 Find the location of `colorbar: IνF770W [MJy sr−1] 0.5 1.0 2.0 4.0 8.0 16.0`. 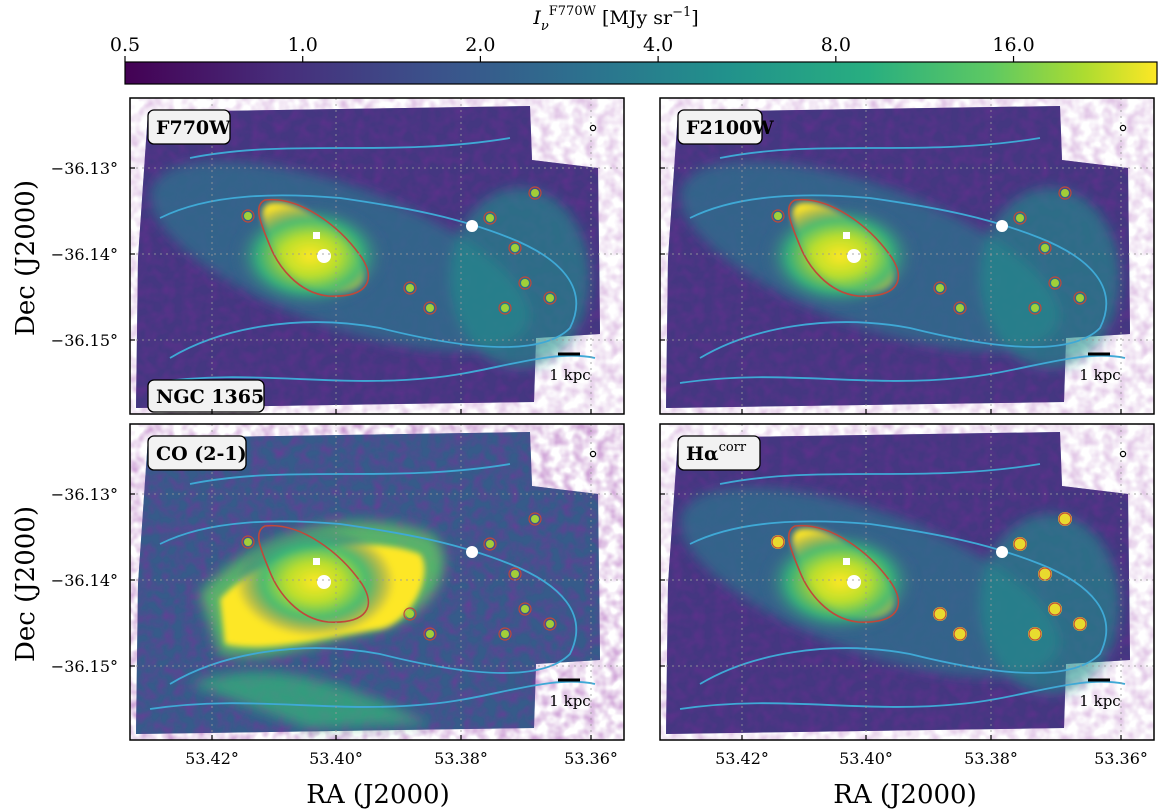

colorbar: IνF770W [MJy sr−1] 0.5 1.0 2.0 4.0 8.0 16.0 is located at coordinates (634, 44).